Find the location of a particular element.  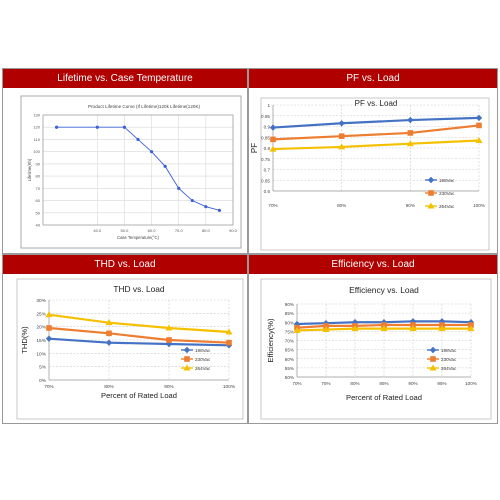

y-tick-label: 15% is located at coordinates (41, 341).